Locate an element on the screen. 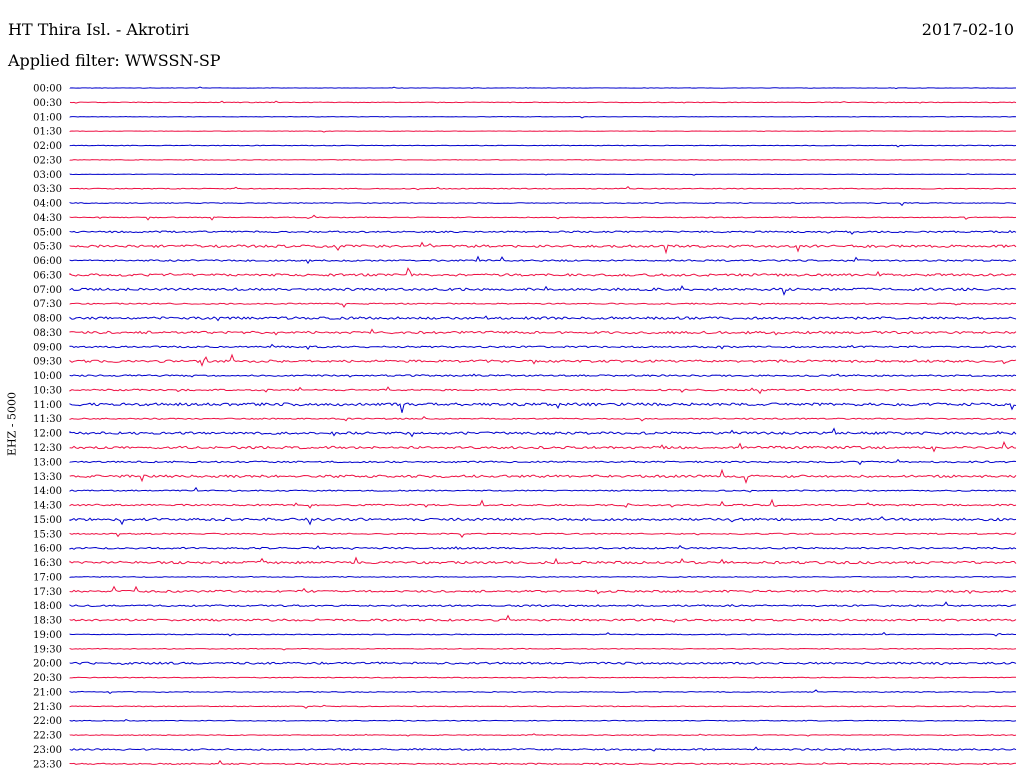  row-time-label: 09:30 is located at coordinates (47, 362).